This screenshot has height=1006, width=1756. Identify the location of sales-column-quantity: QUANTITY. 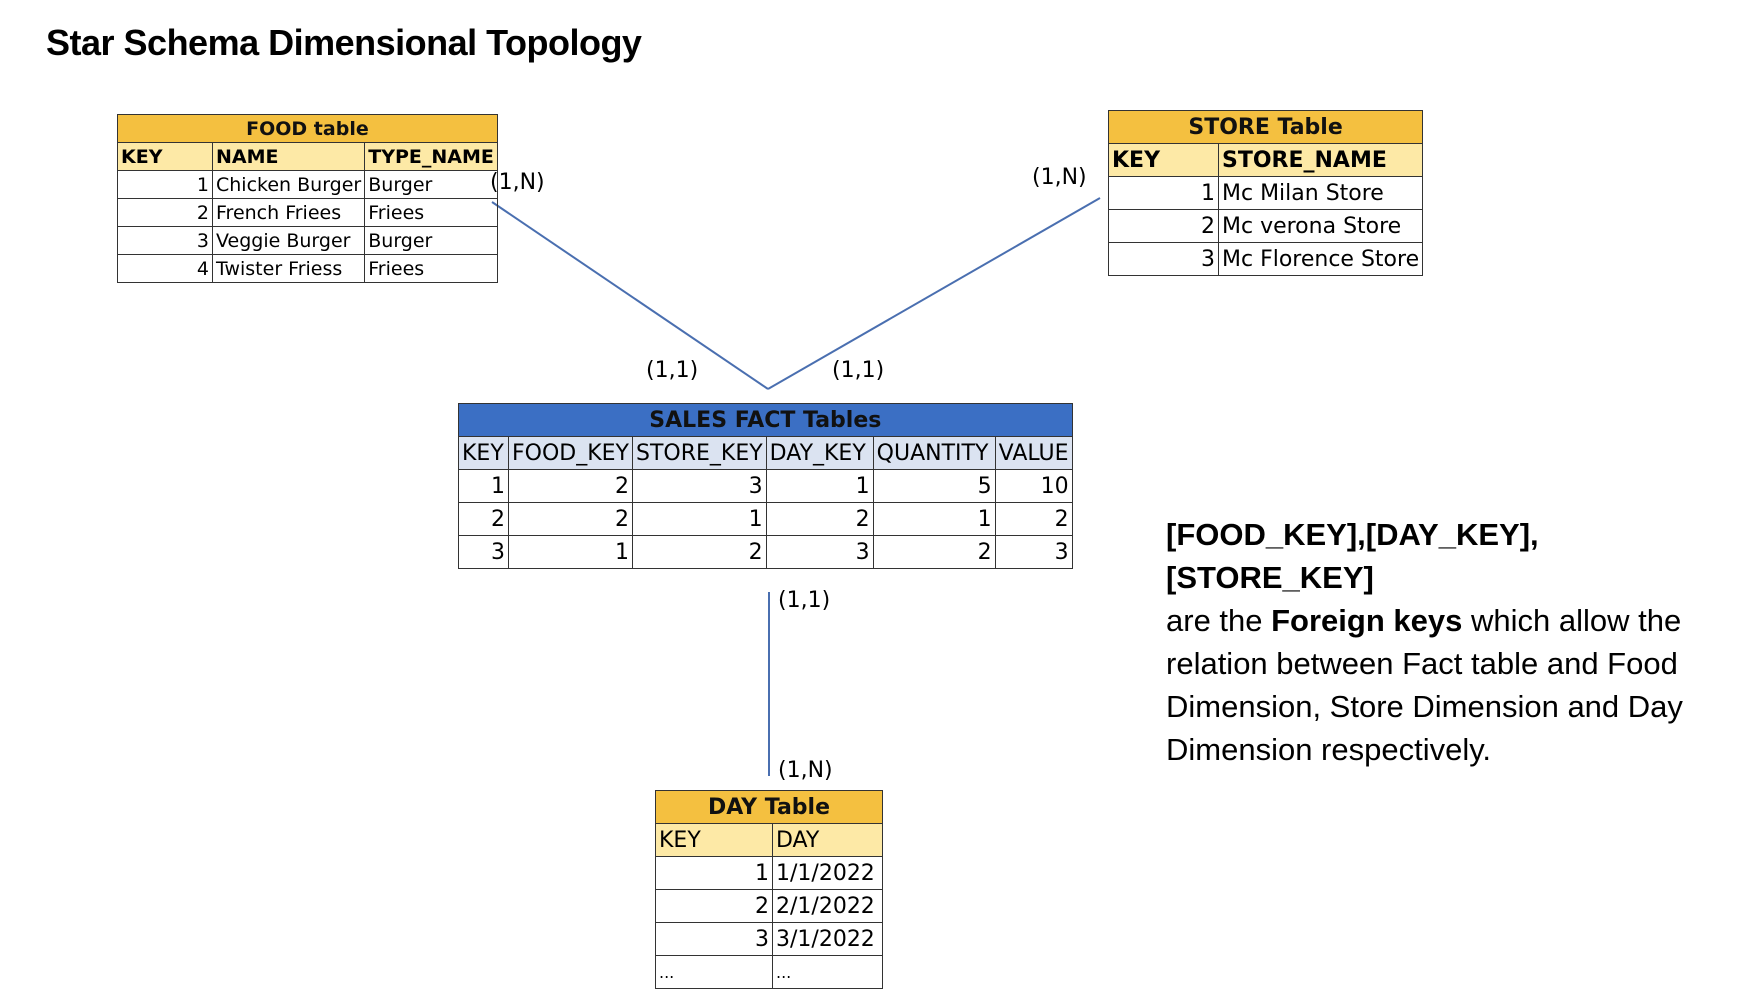
(934, 453).